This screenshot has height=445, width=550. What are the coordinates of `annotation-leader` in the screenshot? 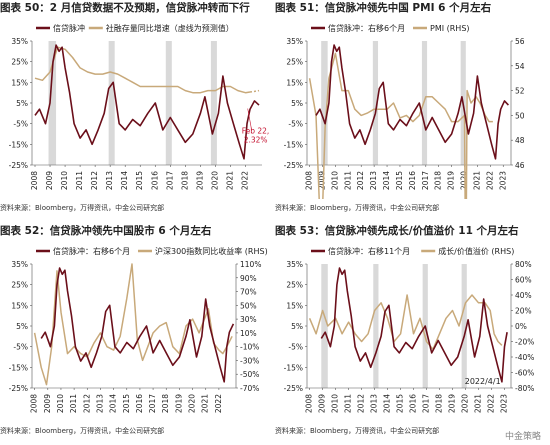 It's located at (250, 119).